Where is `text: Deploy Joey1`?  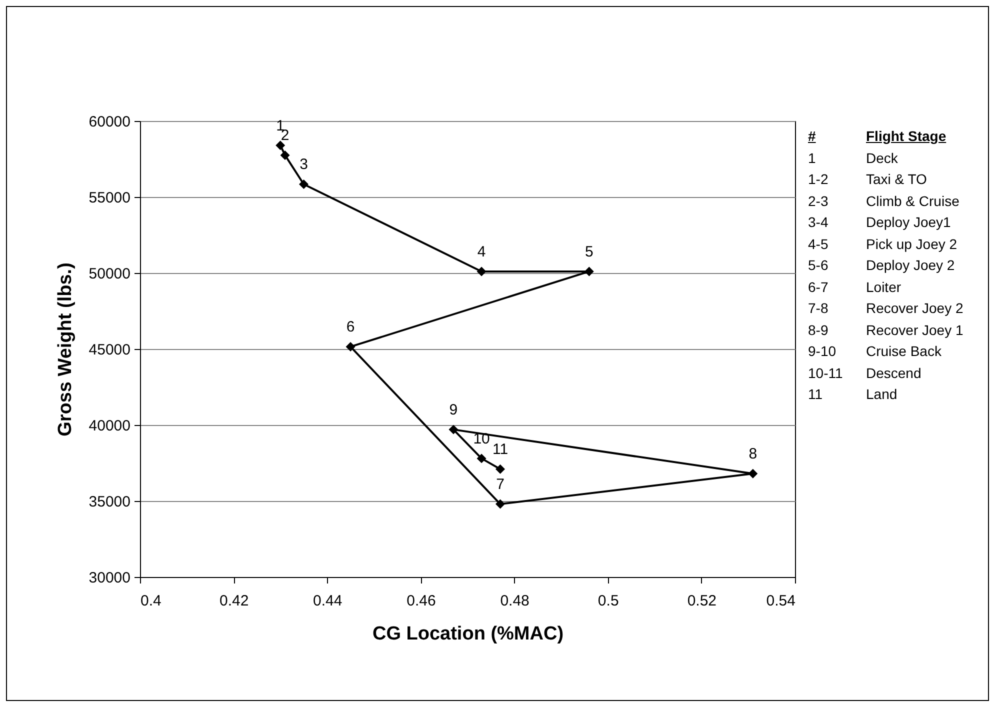 text: Deploy Joey1 is located at coordinates (909, 222).